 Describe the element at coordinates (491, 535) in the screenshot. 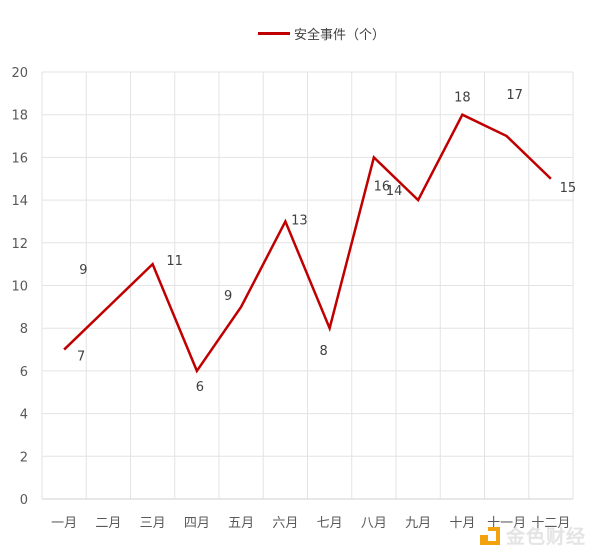

I see `watermark-logo-icon` at that location.